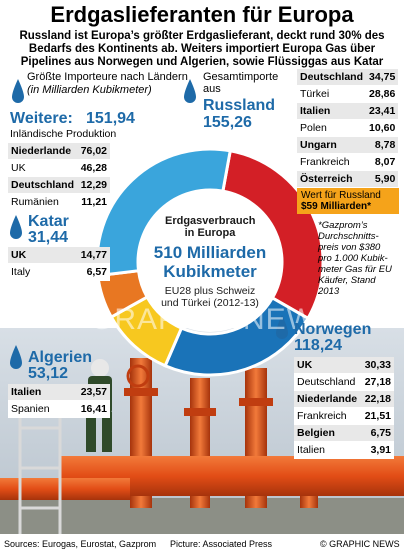  What do you see at coordinates (332, 179) in the screenshot?
I see `table-cell-country: Österreich` at bounding box center [332, 179].